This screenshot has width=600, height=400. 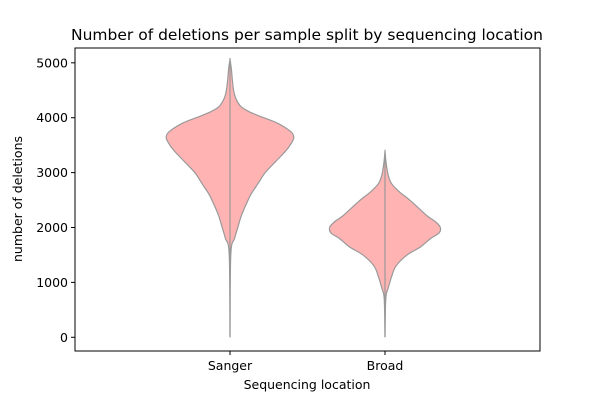 What do you see at coordinates (385, 365) in the screenshot?
I see `x-tick-label: Broad` at bounding box center [385, 365].